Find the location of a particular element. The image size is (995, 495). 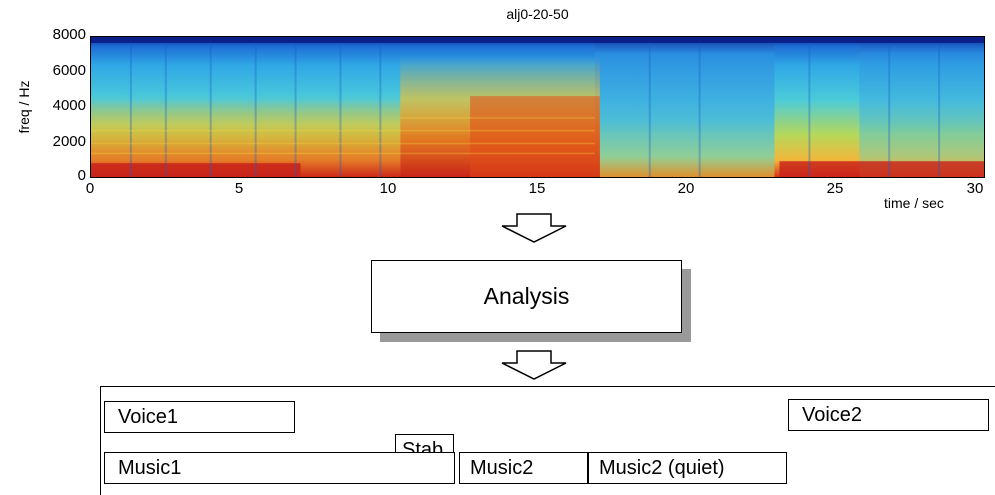

y-tick-8000: 8000 is located at coordinates (69, 34).